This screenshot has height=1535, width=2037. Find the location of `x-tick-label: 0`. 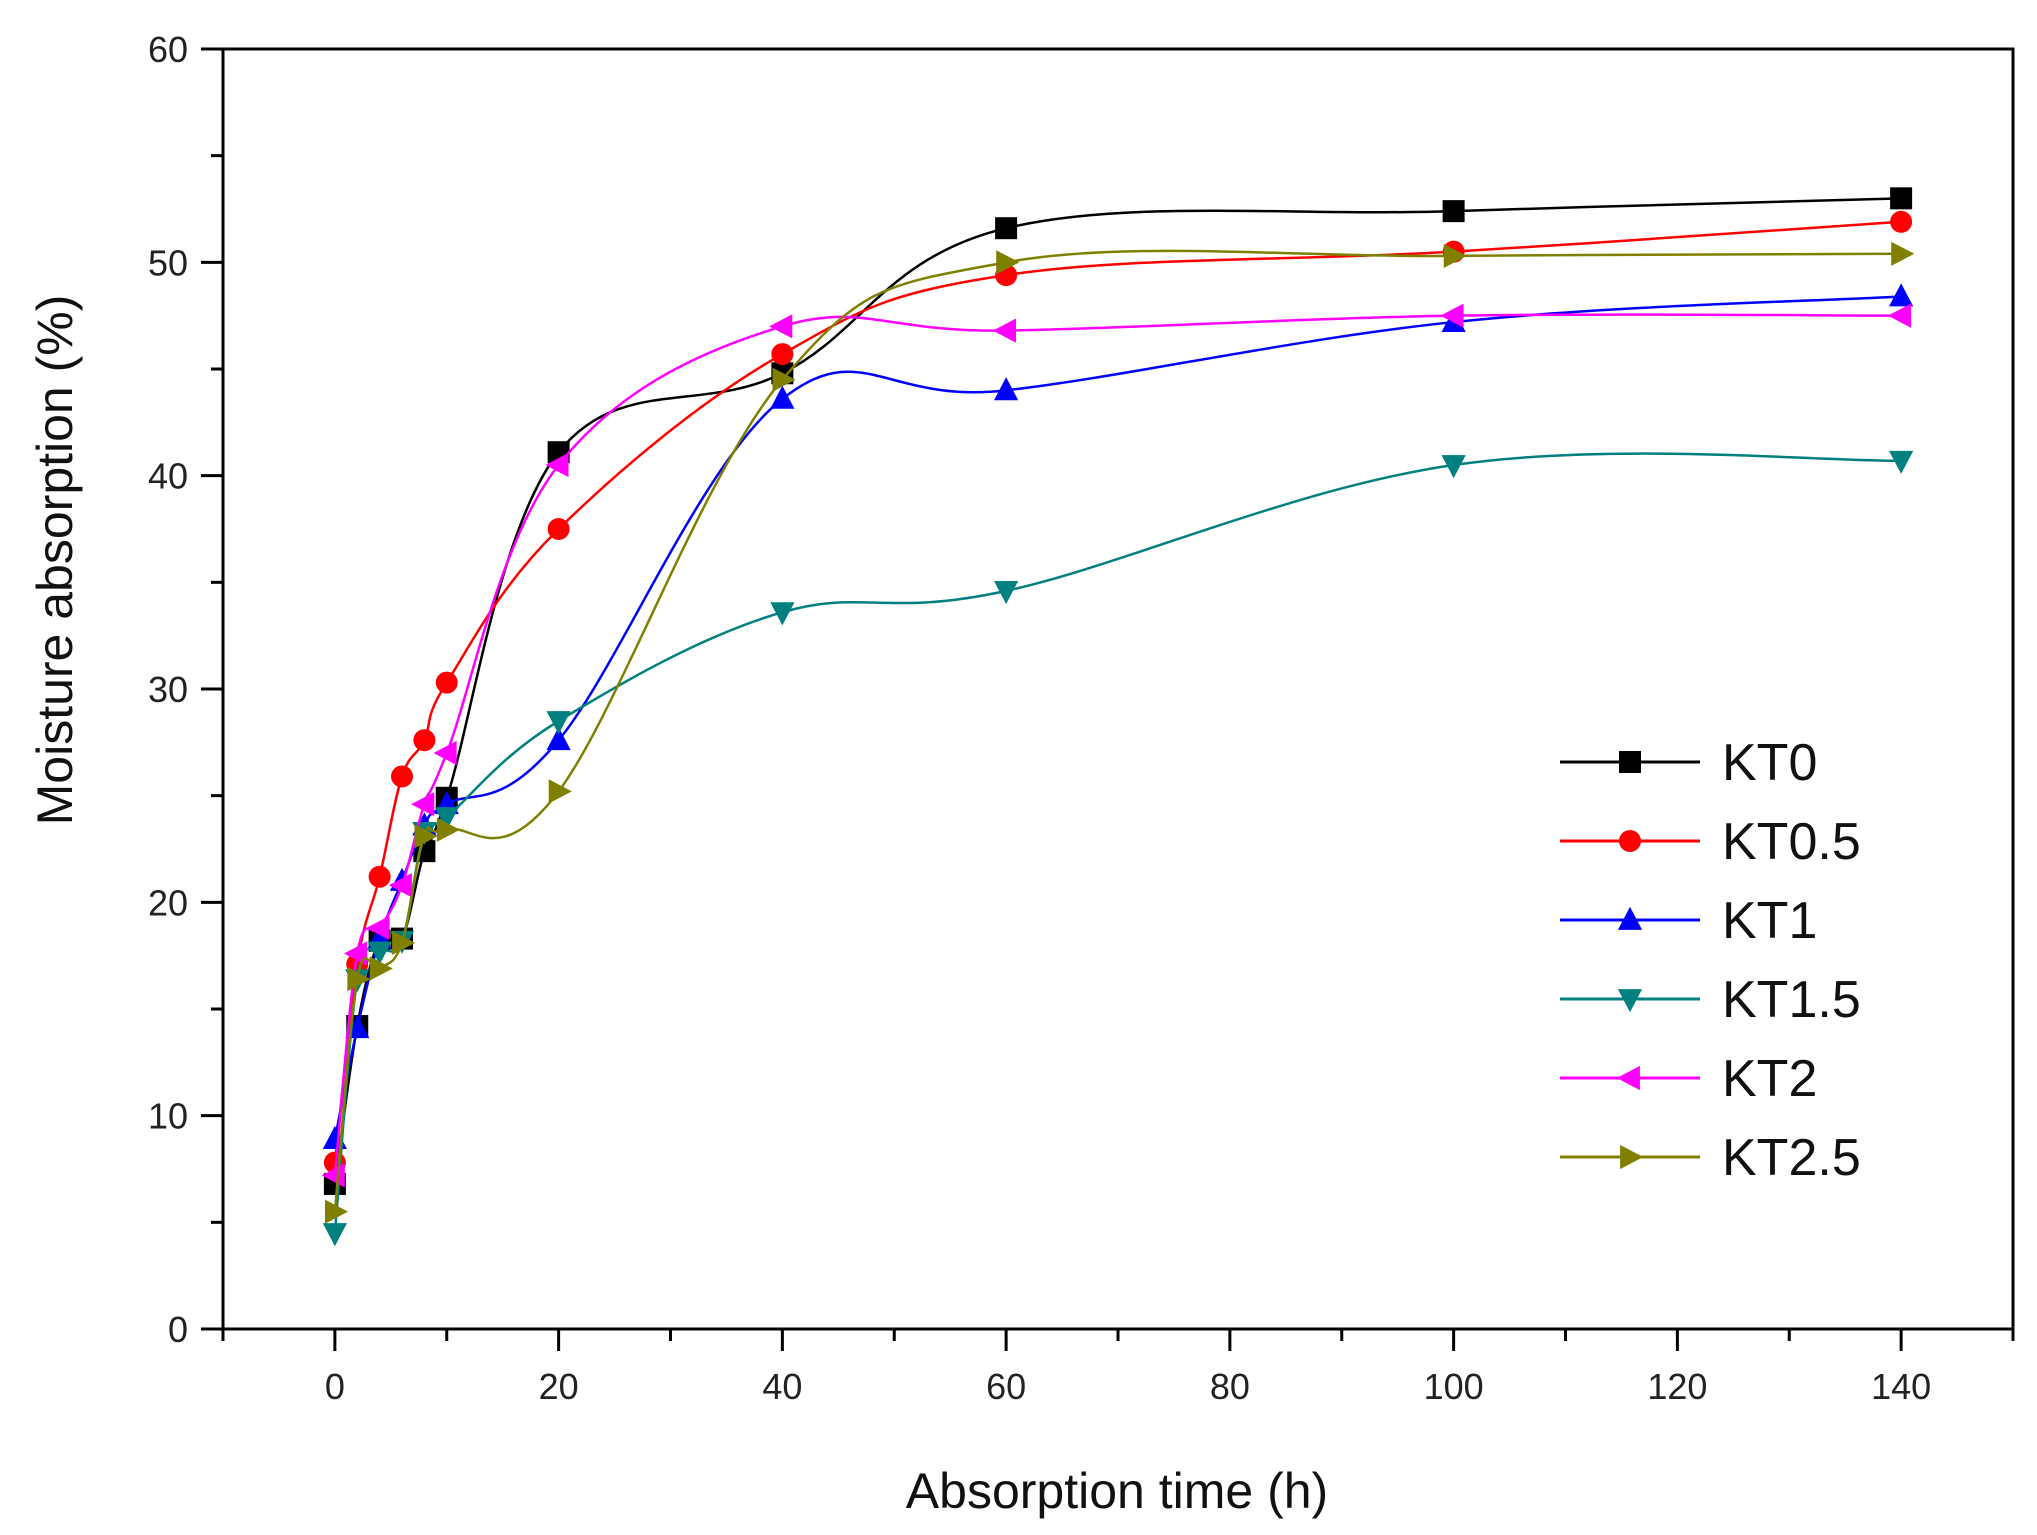

x-tick-label: 0 is located at coordinates (335, 1386).